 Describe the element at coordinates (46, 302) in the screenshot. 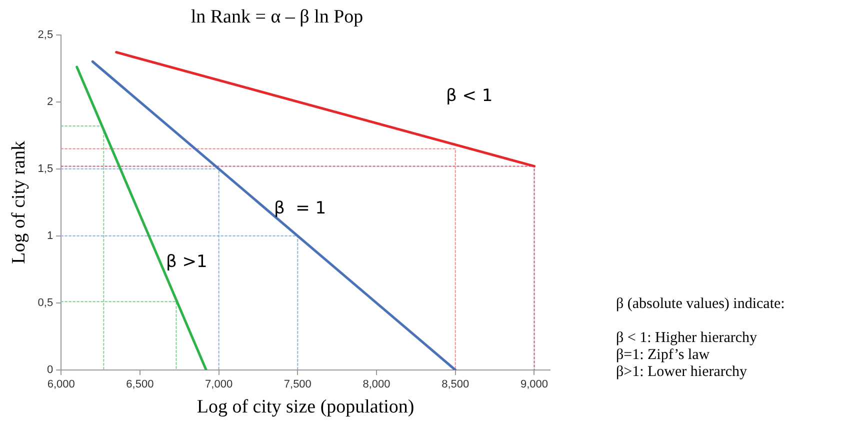

I see `y-tick-label: 0,5` at that location.